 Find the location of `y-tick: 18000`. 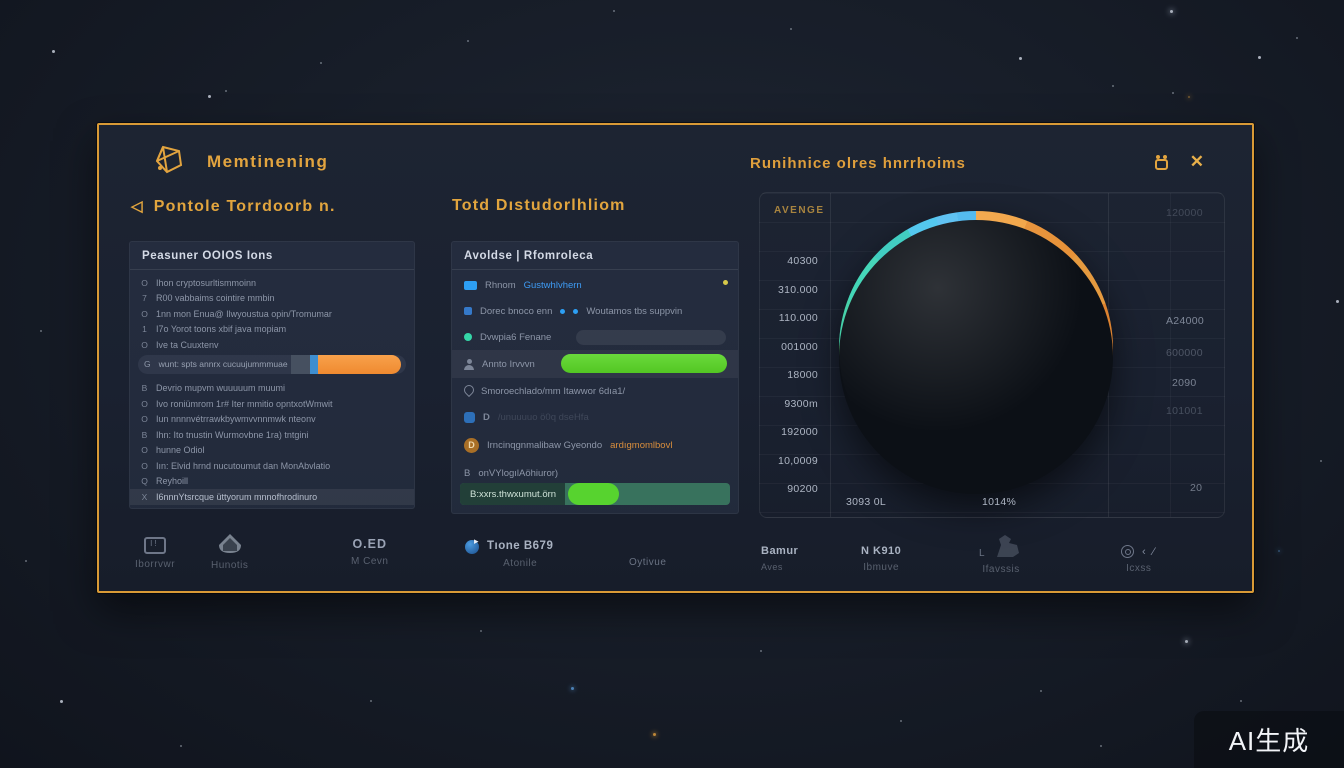

y-tick: 18000 is located at coordinates (802, 375).